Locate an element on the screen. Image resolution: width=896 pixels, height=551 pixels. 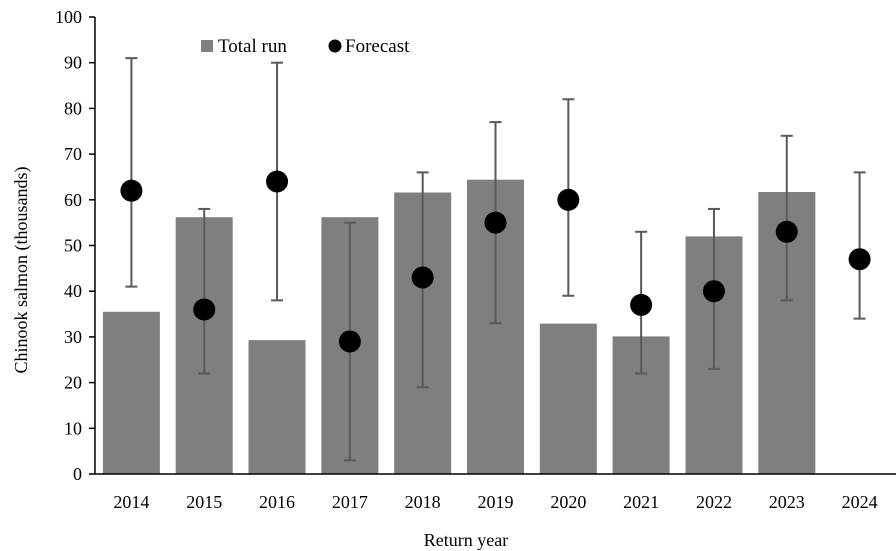
x-tick-label-2024: 2024 is located at coordinates (860, 502).